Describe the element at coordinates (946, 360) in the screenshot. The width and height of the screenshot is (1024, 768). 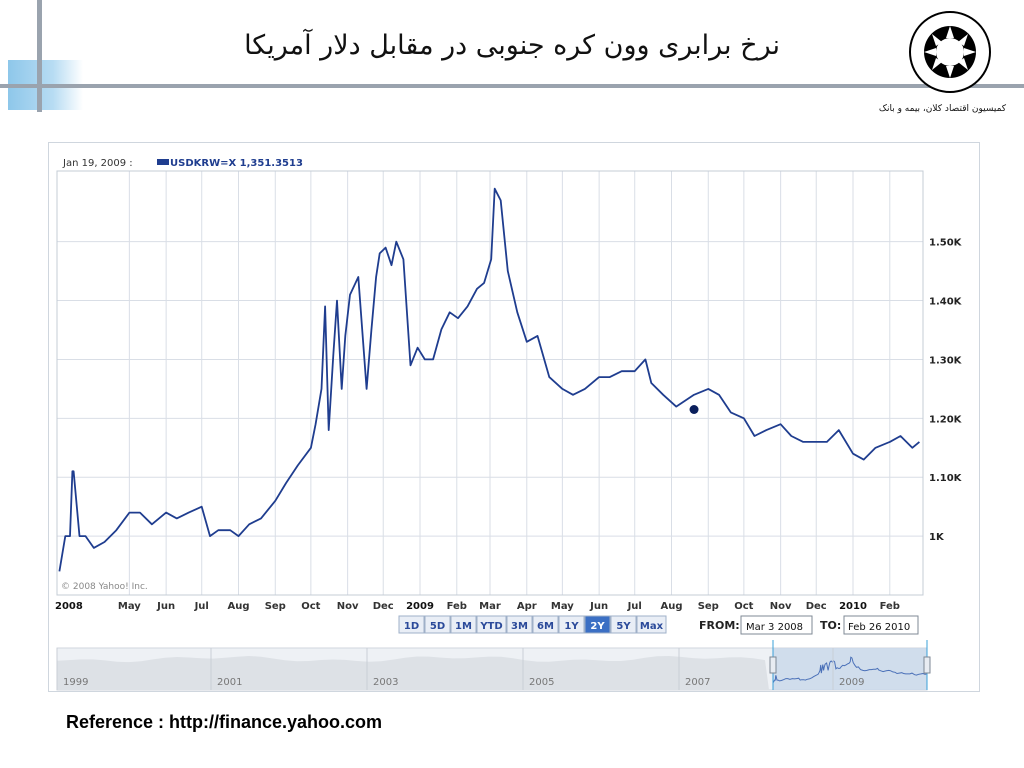
I see `y-tick-label: 1.30K` at that location.